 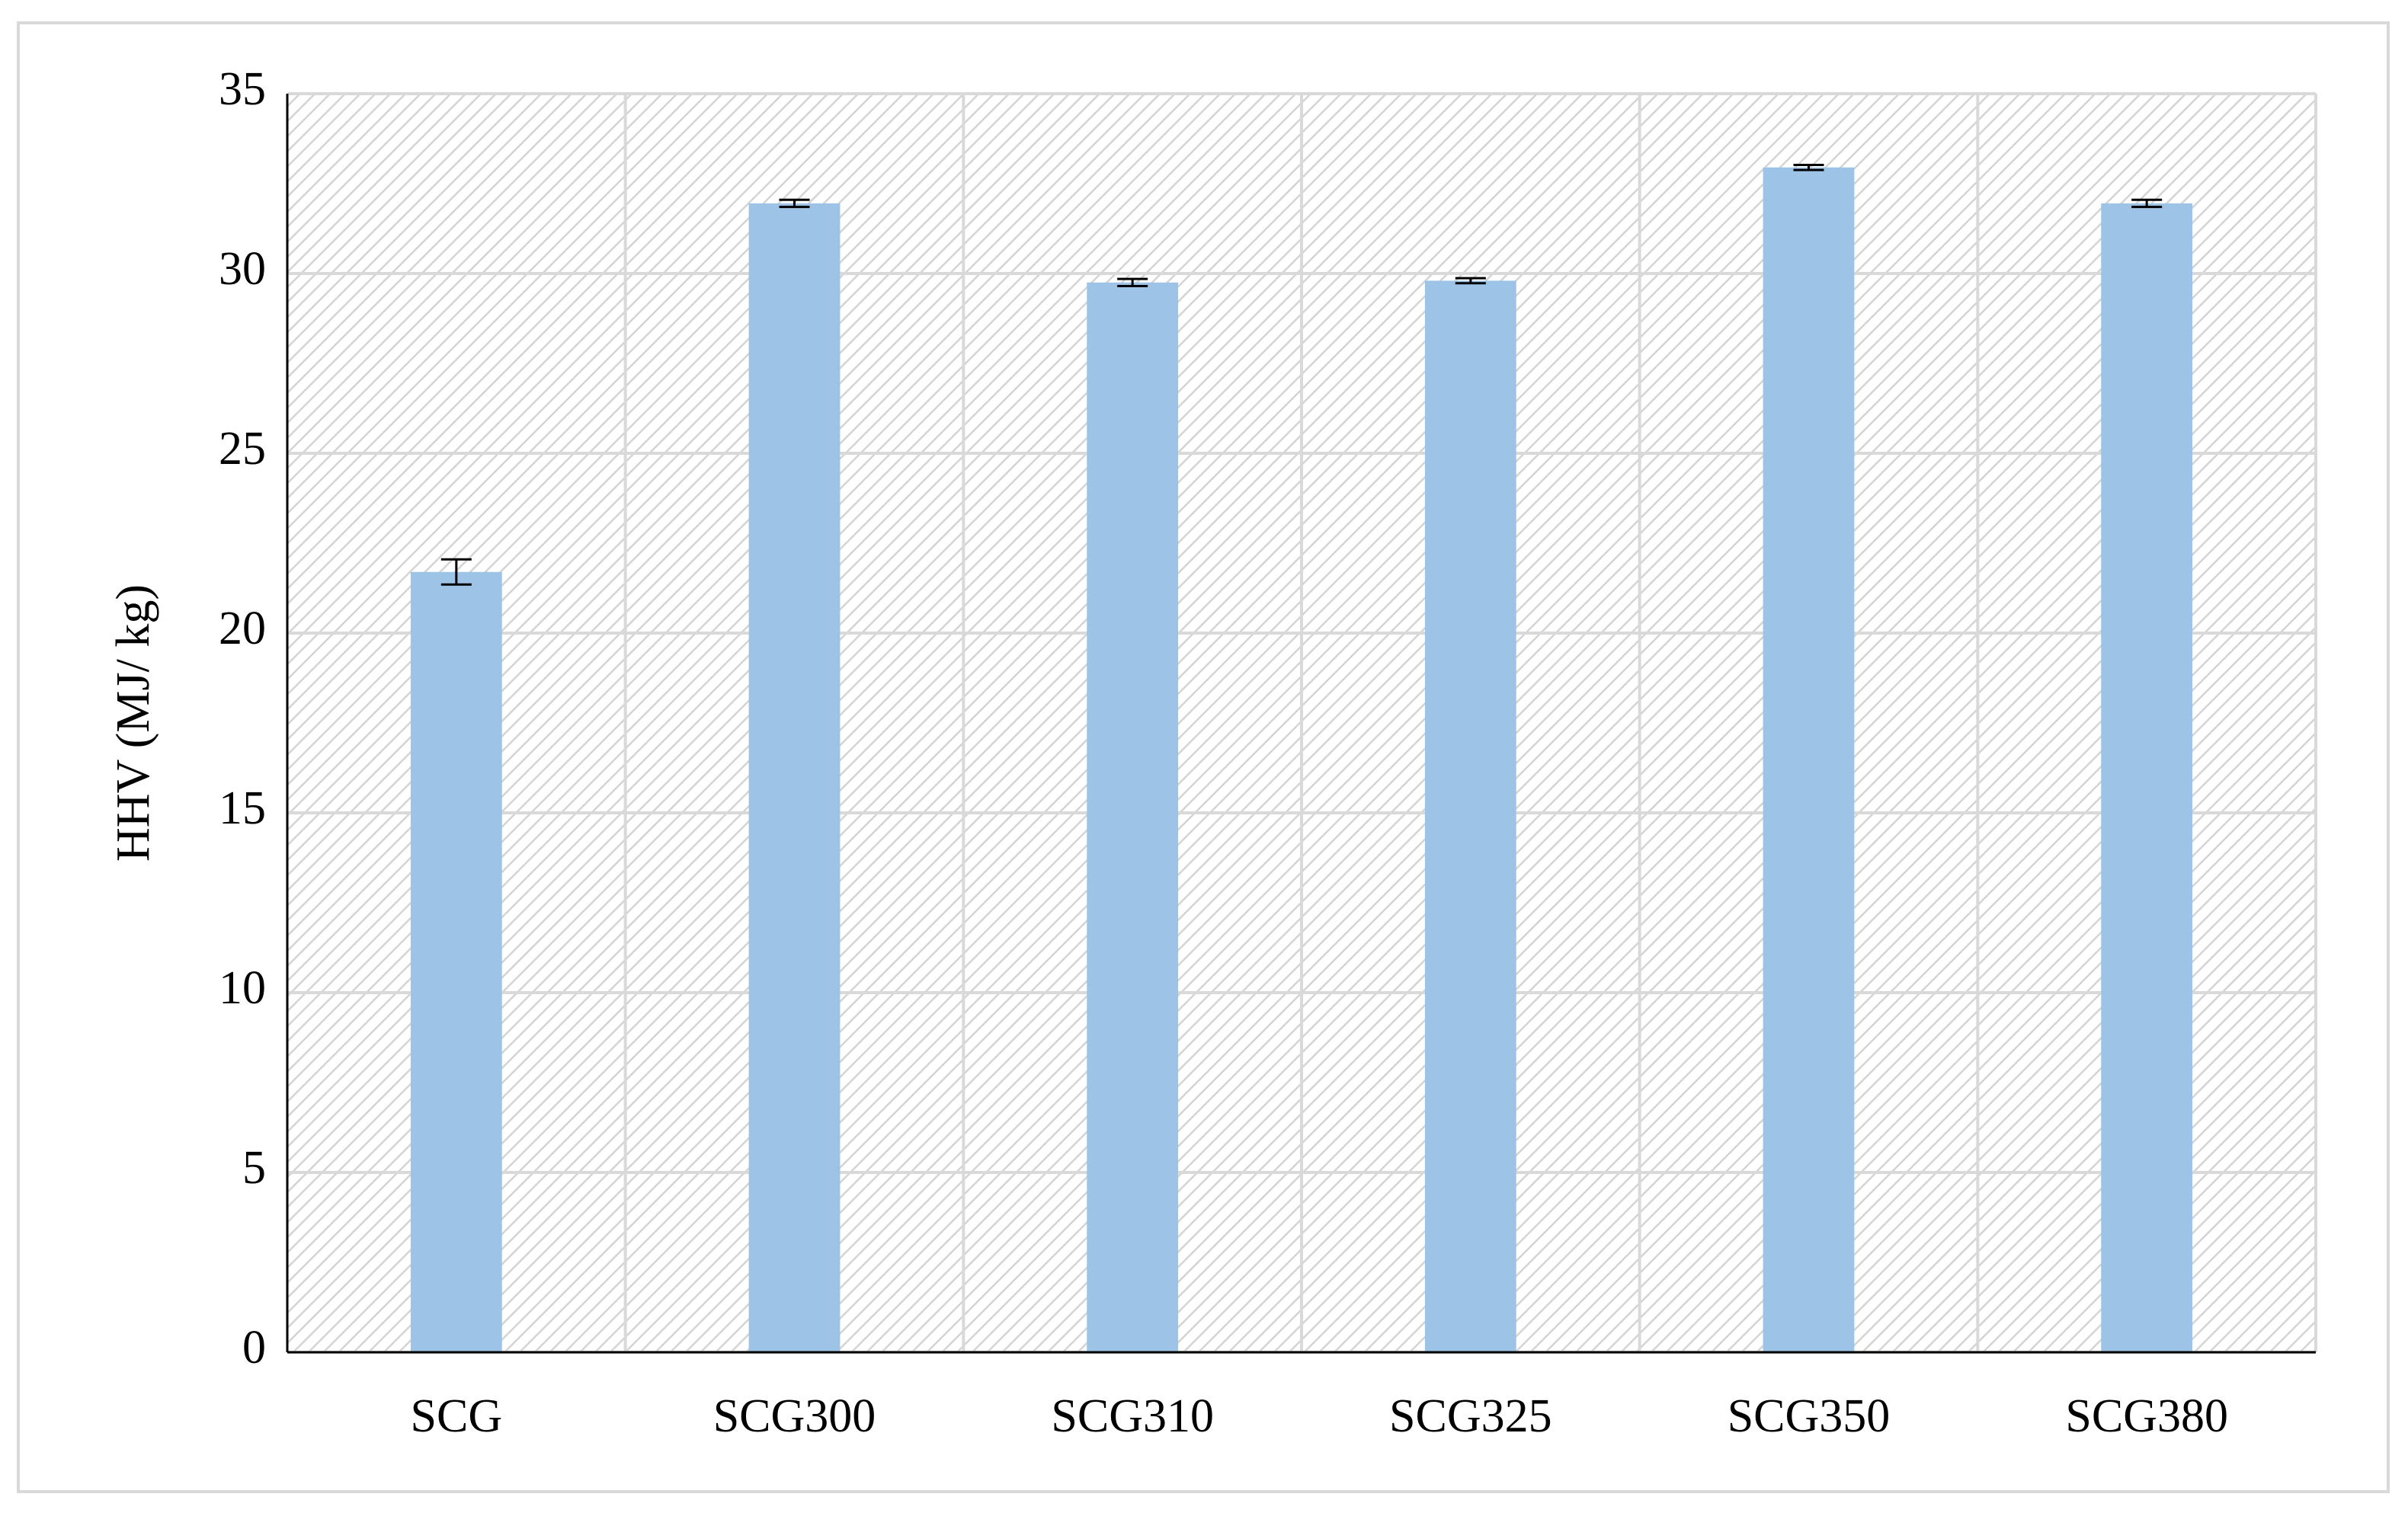 What do you see at coordinates (254, 1168) in the screenshot?
I see `y-tick-label: 5` at bounding box center [254, 1168].